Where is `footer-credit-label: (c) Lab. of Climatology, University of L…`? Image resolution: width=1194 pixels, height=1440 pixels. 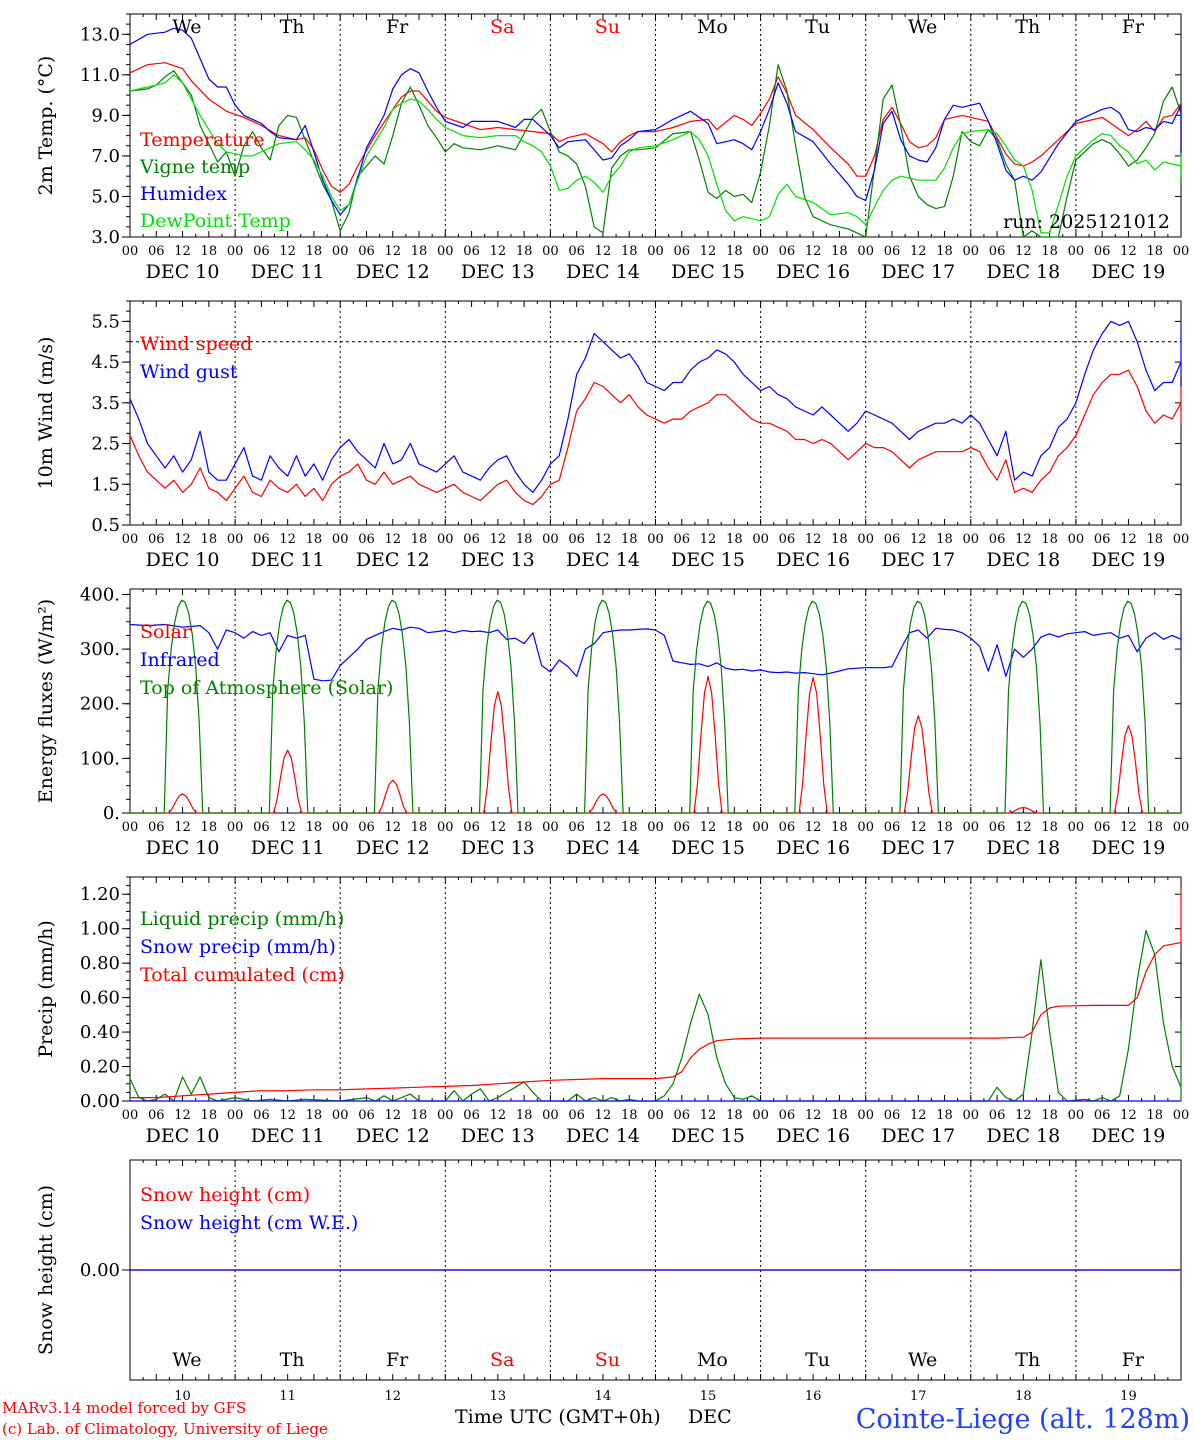
footer-credit-label: (c) Lab. of Climatology, University of L… is located at coordinates (165, 1429).